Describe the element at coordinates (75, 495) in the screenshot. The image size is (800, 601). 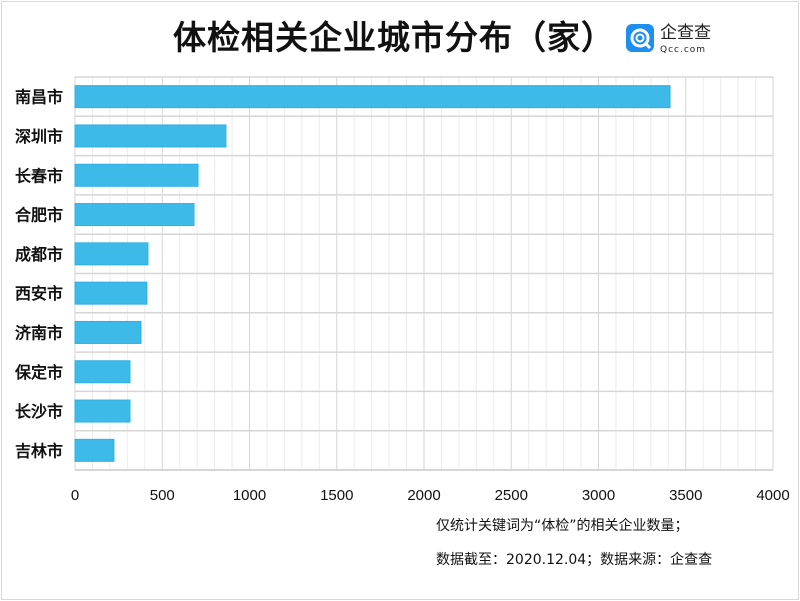
I see `x-tick-label: 0` at that location.